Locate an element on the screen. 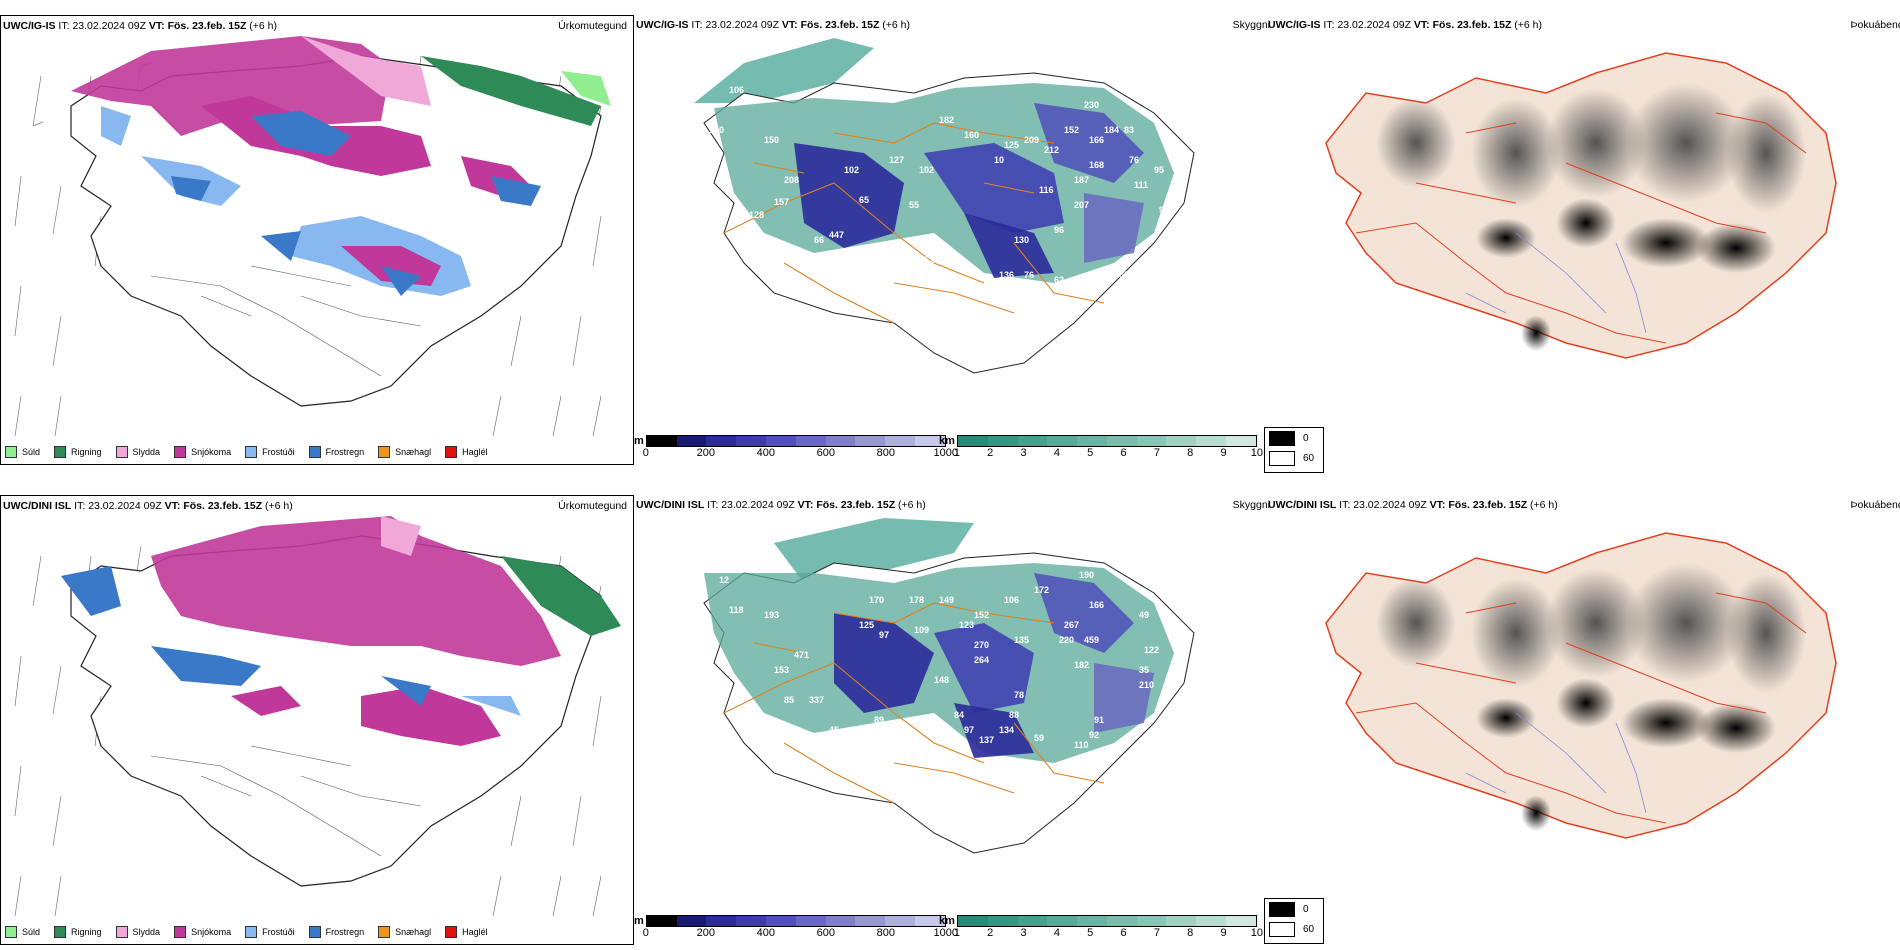 Image resolution: width=1900 pixels, height=950 pixels. fog-legend: 0 60 is located at coordinates (1294, 921).